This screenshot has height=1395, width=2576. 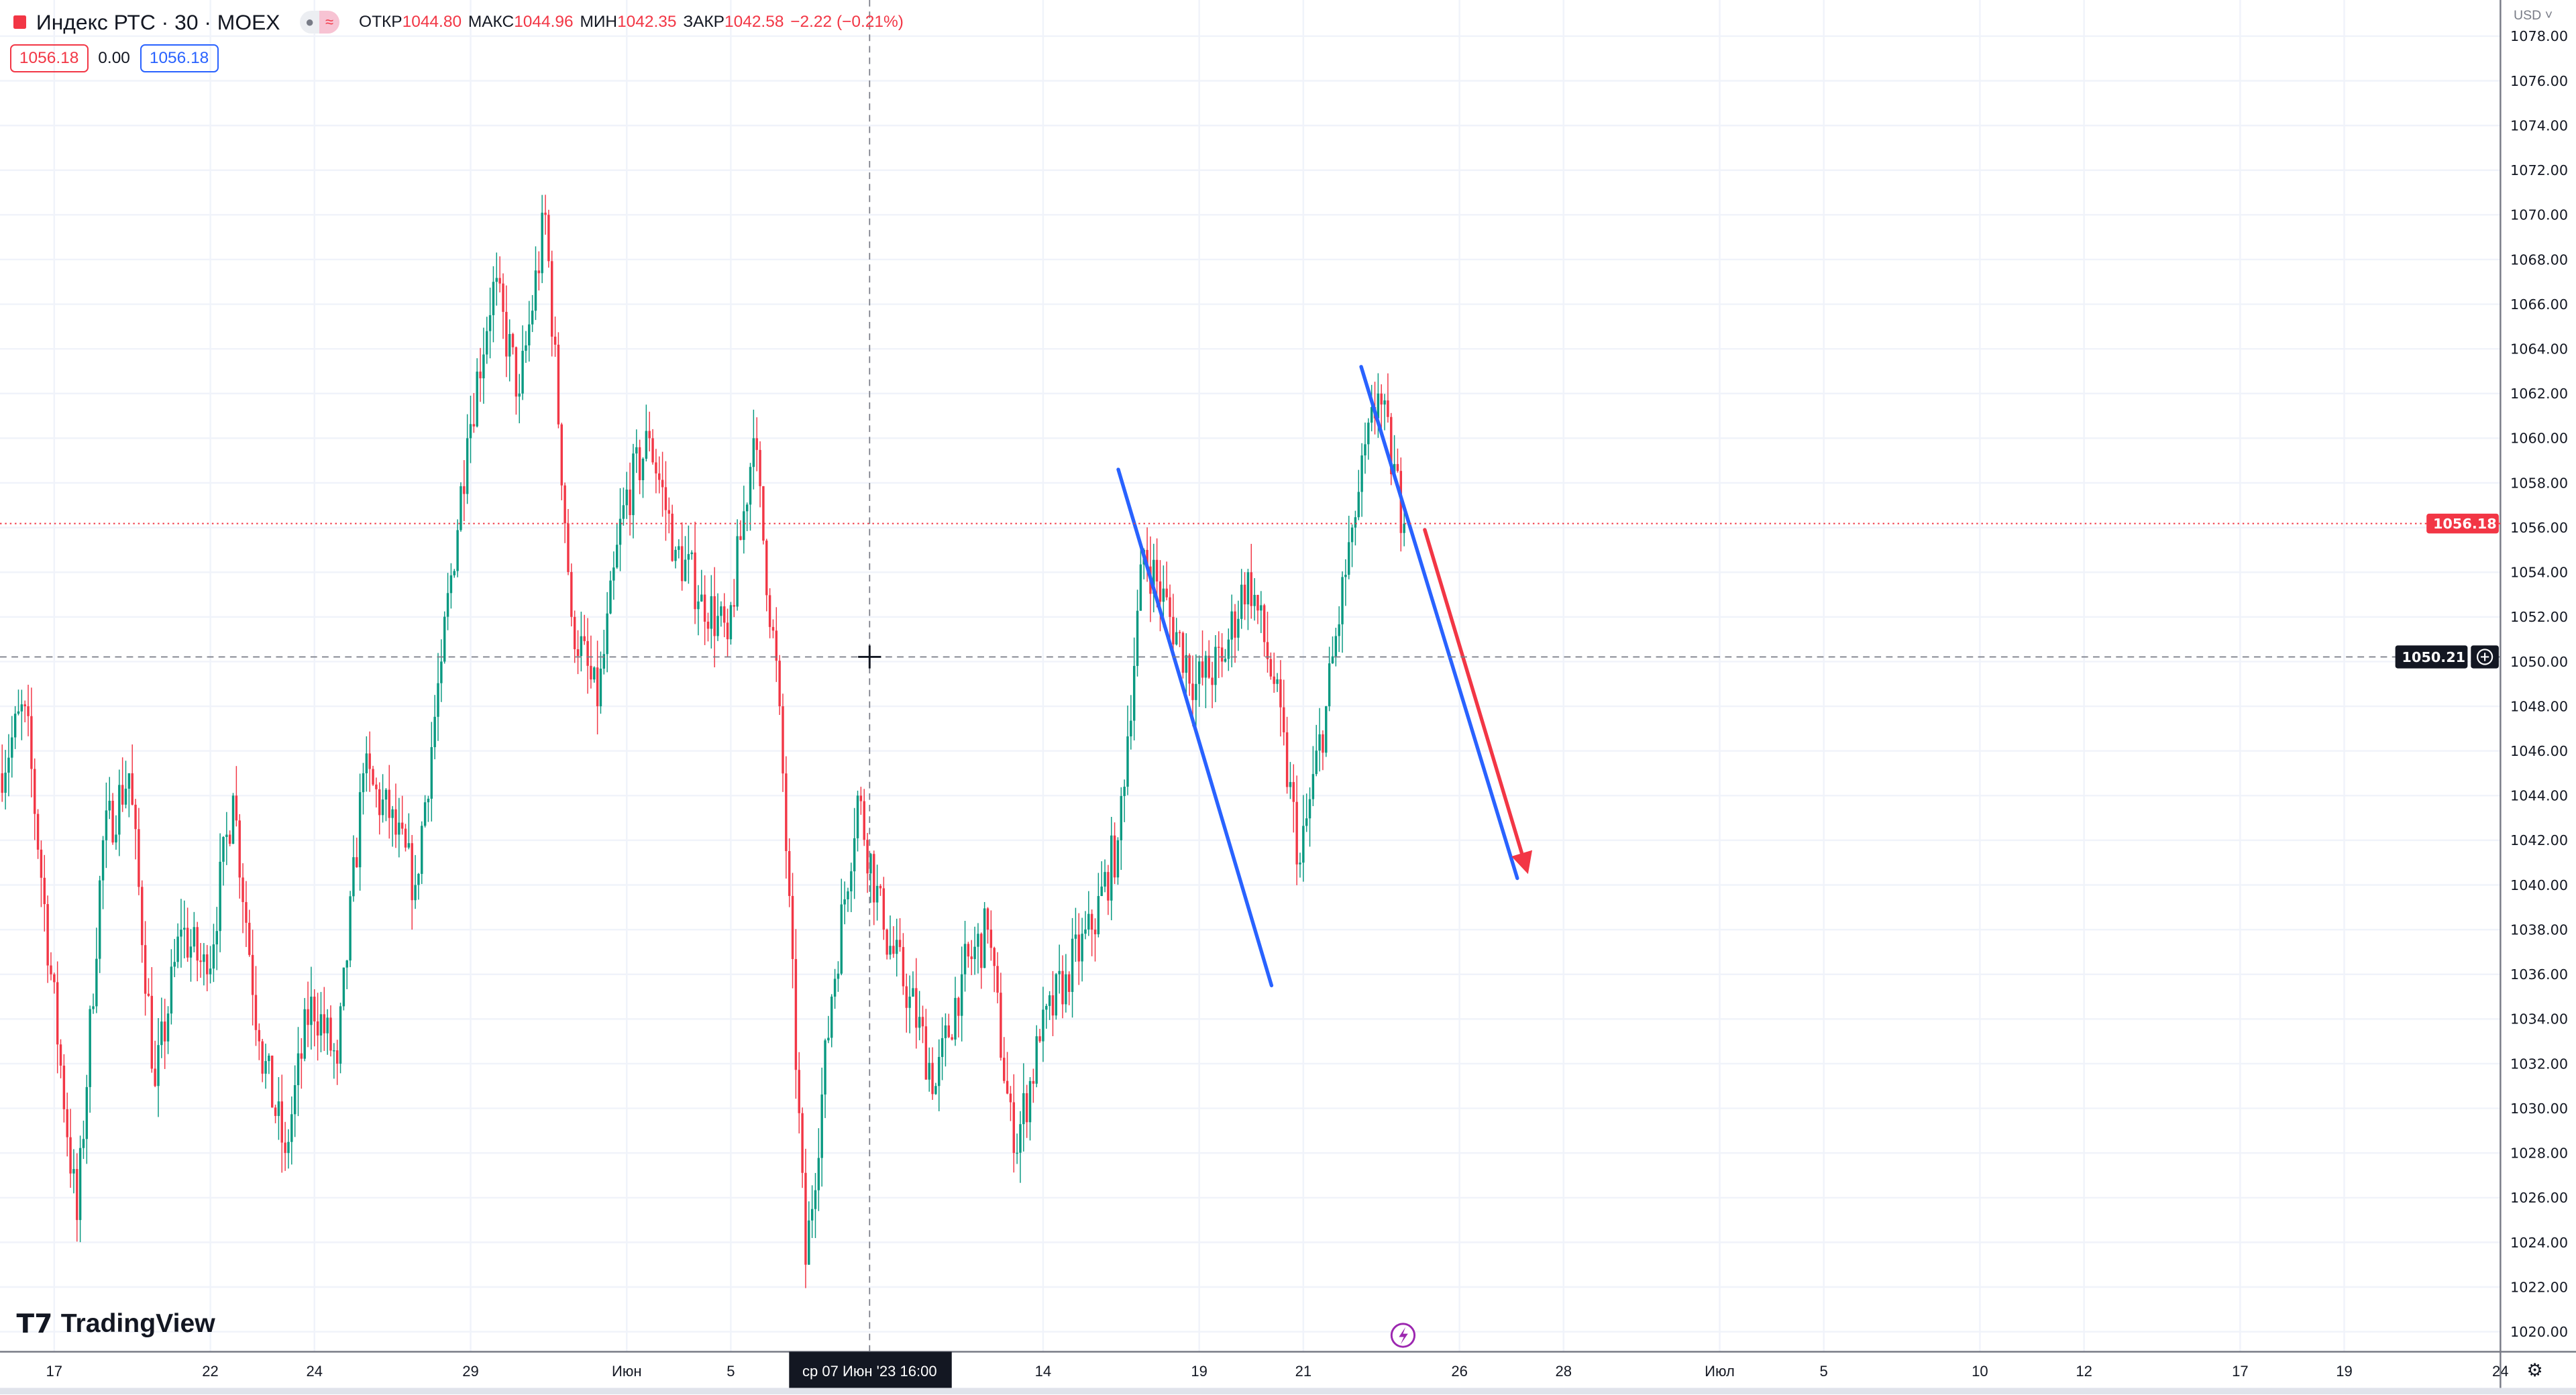 What do you see at coordinates (2539, 215) in the screenshot?
I see `price-tick-label: 1070.00` at bounding box center [2539, 215].